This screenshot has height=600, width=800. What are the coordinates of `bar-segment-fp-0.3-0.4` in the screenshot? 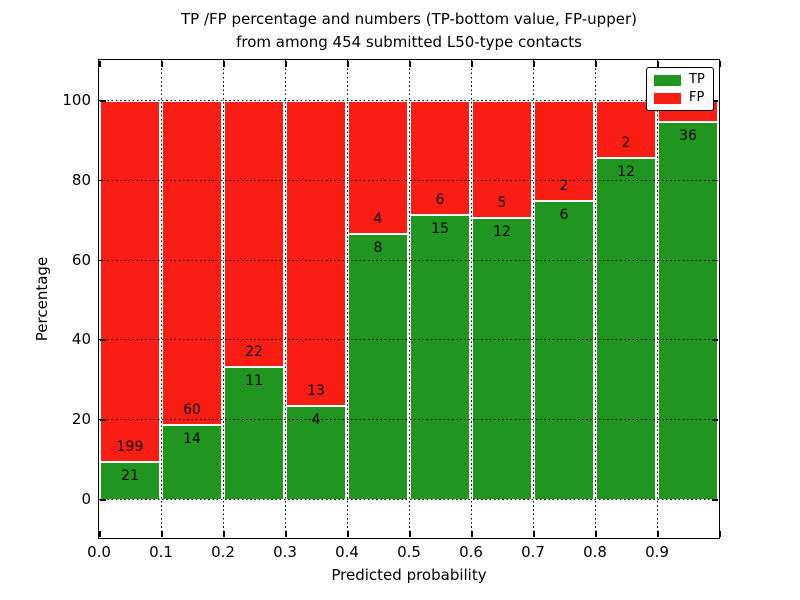 It's located at (316, 253).